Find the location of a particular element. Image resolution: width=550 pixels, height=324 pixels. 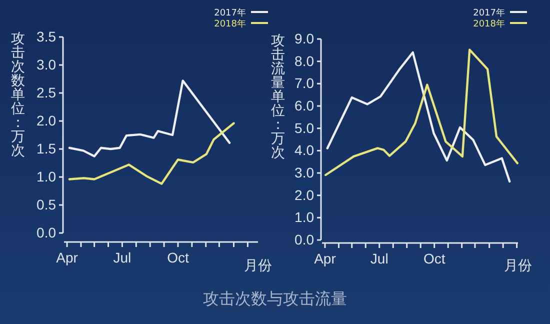

y-tick-label: 4.0 is located at coordinates (304, 150).